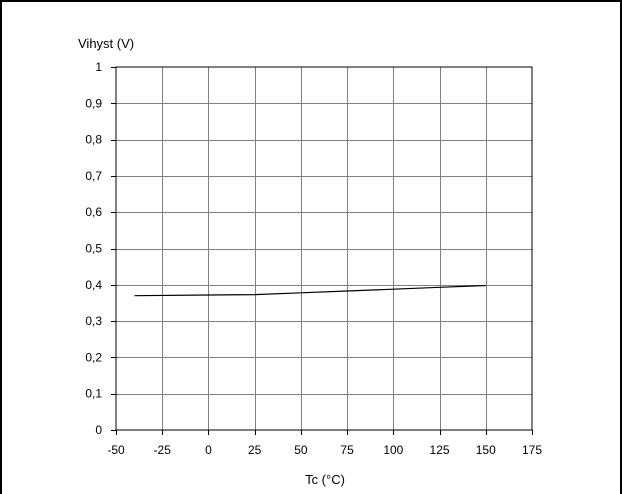  What do you see at coordinates (393, 450) in the screenshot?
I see `x-tick-label: 100` at bounding box center [393, 450].